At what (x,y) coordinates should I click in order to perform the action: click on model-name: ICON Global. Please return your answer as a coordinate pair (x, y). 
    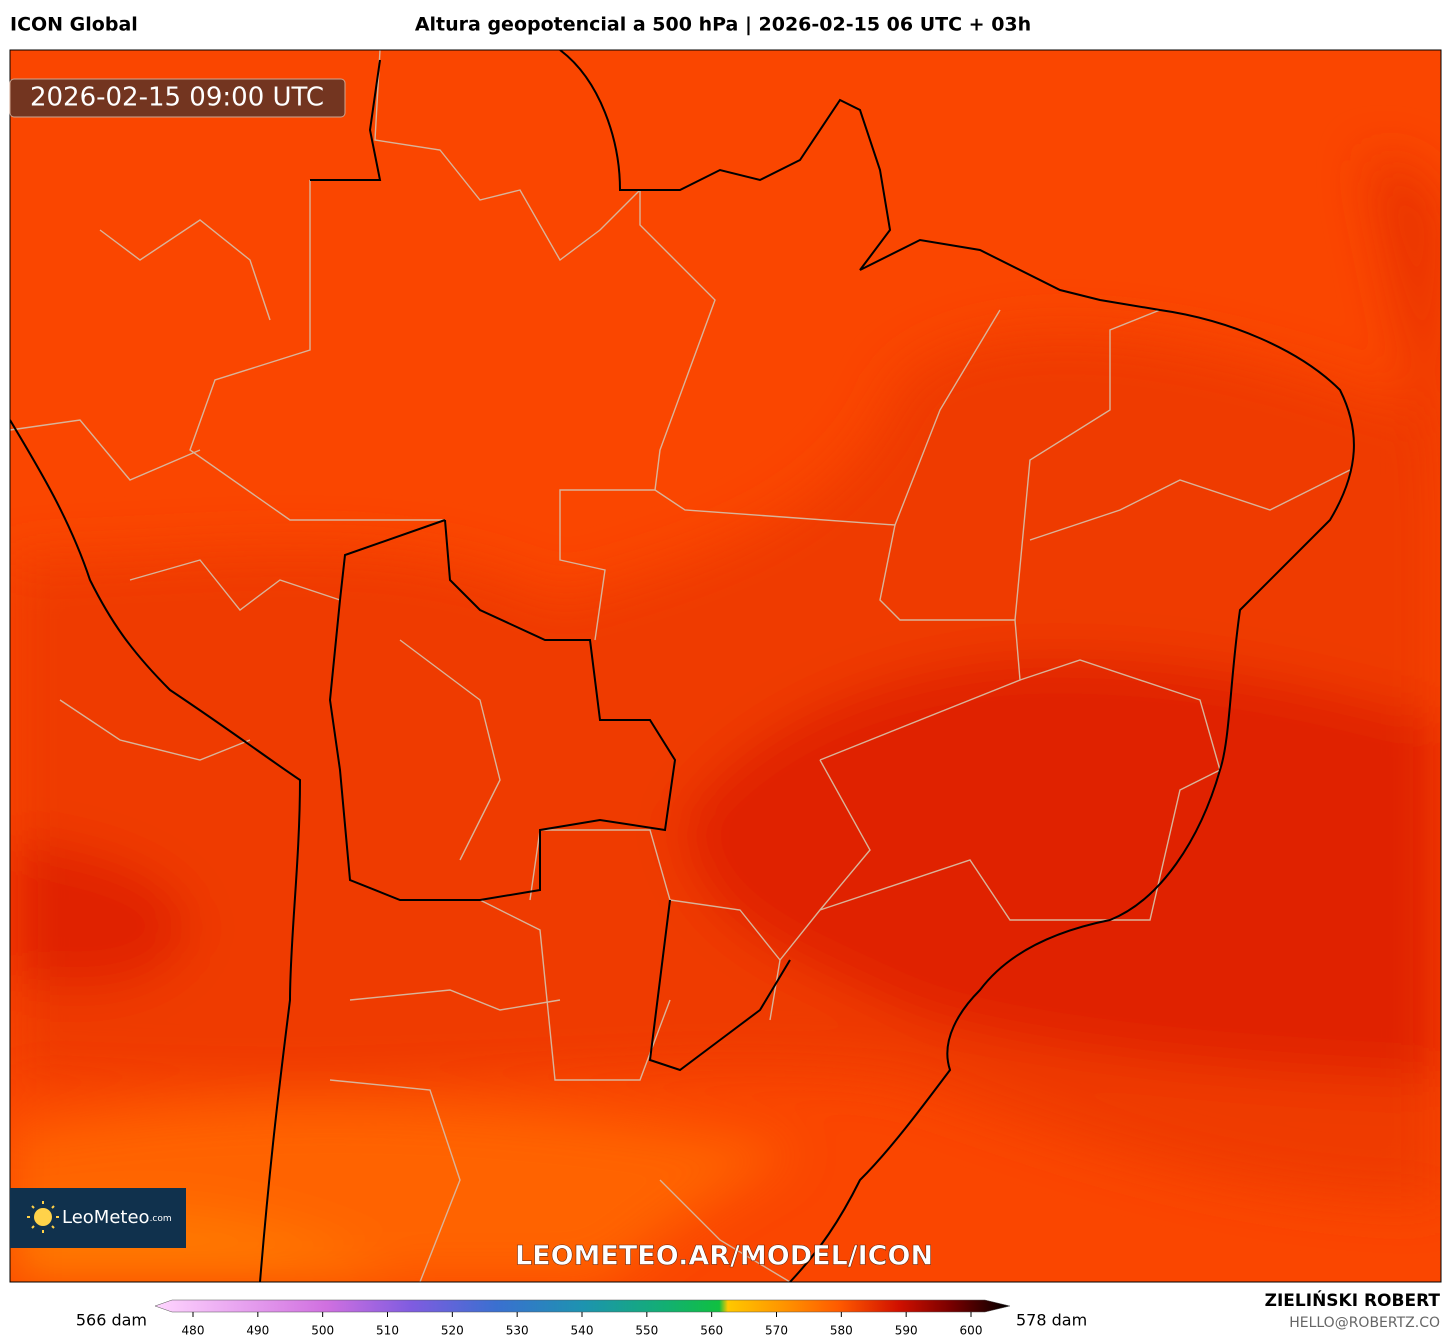
    Looking at the image, I should click on (74, 25).